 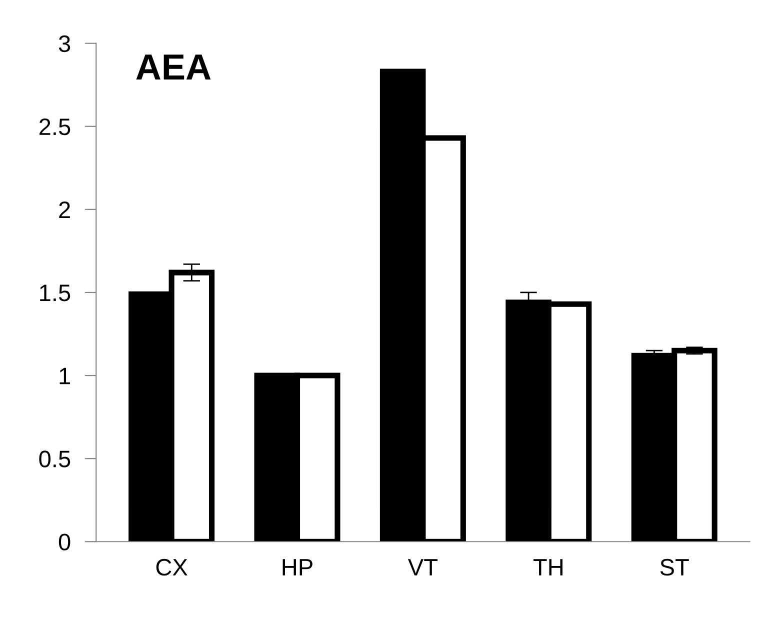 What do you see at coordinates (297, 567) in the screenshot?
I see `x-tick-label: HP` at bounding box center [297, 567].